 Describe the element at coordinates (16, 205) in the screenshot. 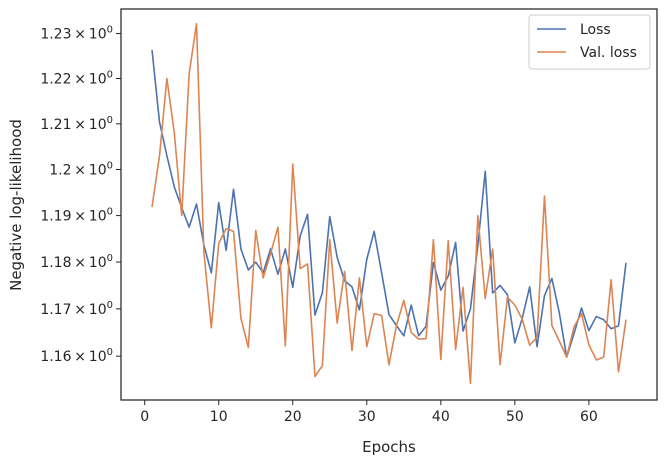

I see `y-axis-label: Negative log-likelihood` at that location.